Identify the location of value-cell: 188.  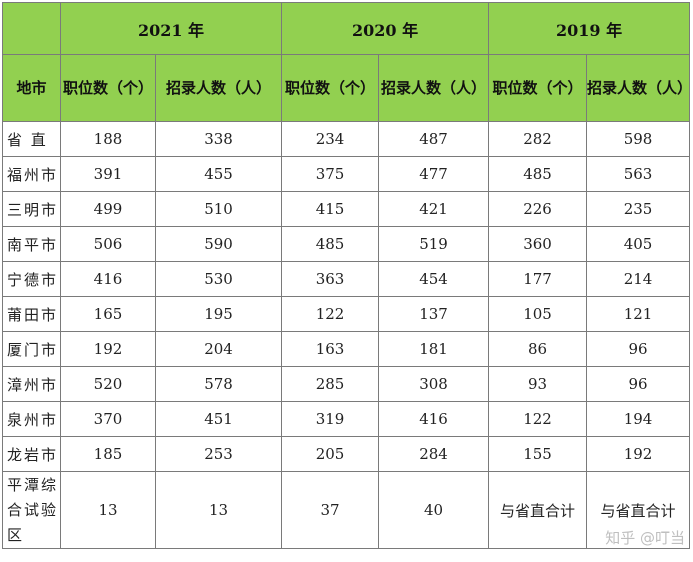
(108, 139).